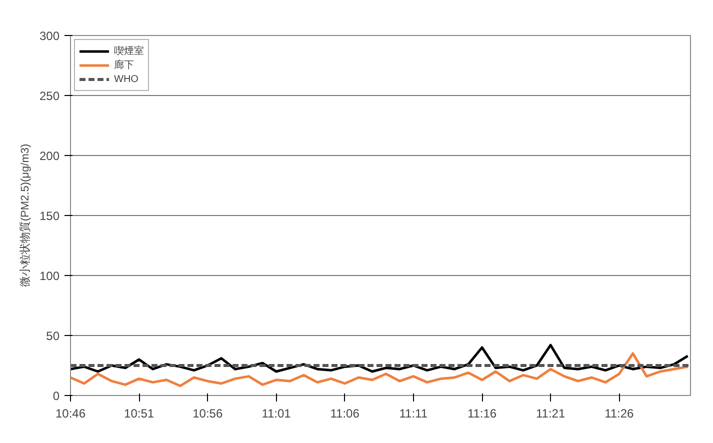 This screenshot has height=443, width=713. What do you see at coordinates (49, 216) in the screenshot?
I see `y-tick-label: 150` at bounding box center [49, 216].